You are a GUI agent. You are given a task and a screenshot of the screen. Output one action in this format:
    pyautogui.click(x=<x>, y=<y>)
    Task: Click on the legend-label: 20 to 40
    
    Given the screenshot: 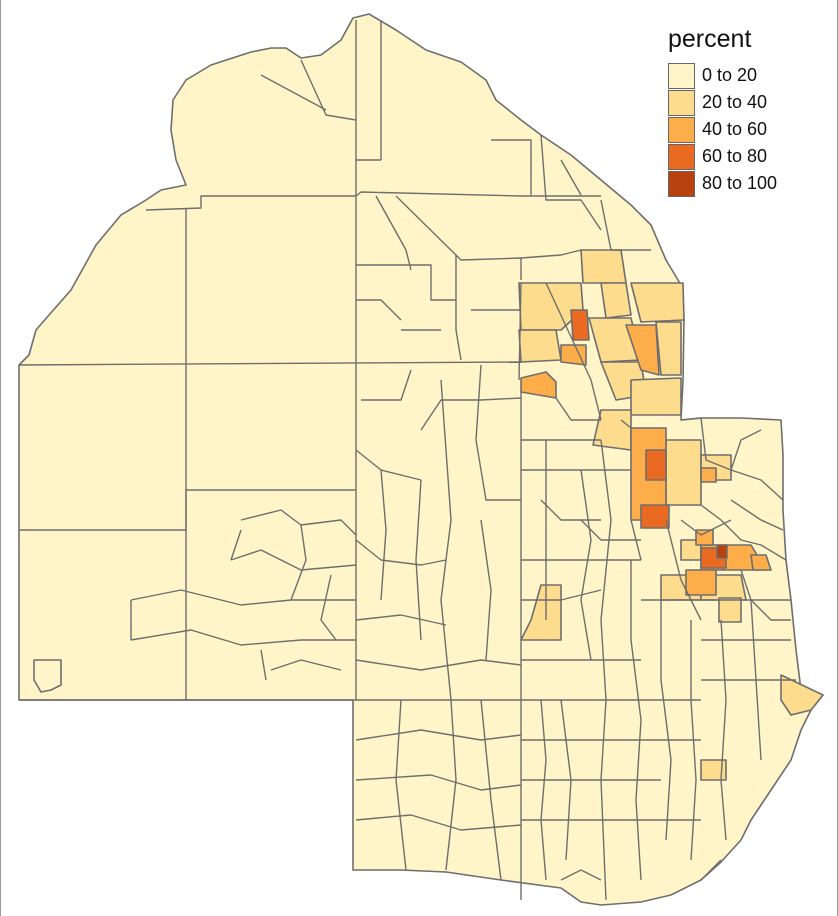 What is the action you would take?
    pyautogui.click(x=735, y=102)
    